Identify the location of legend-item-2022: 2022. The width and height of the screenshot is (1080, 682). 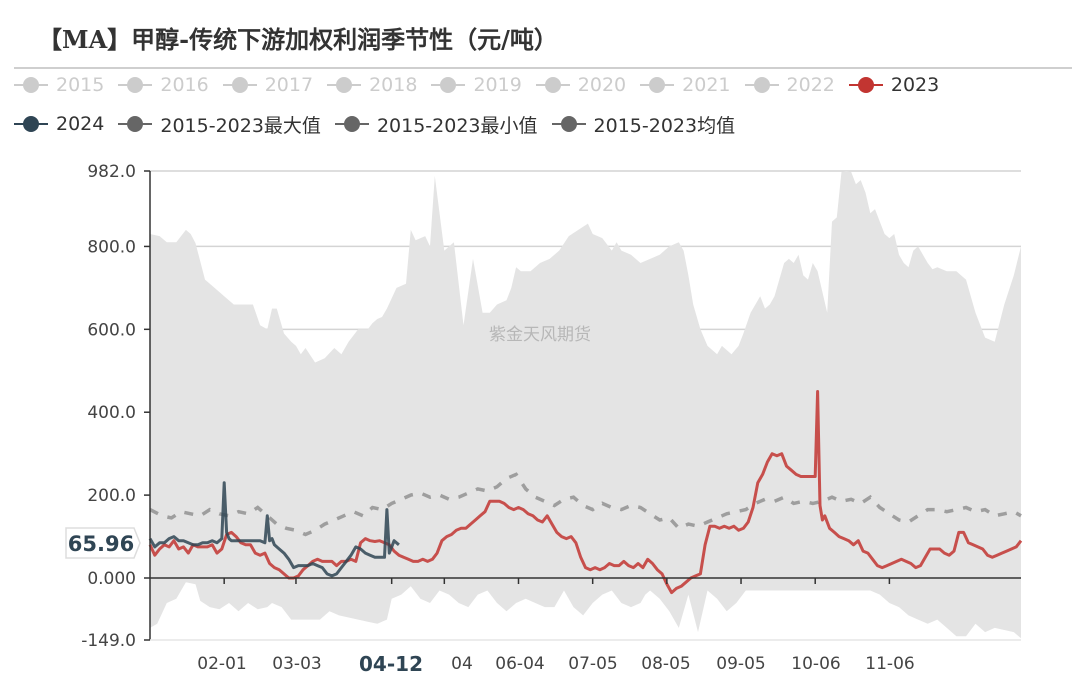
(789, 85).